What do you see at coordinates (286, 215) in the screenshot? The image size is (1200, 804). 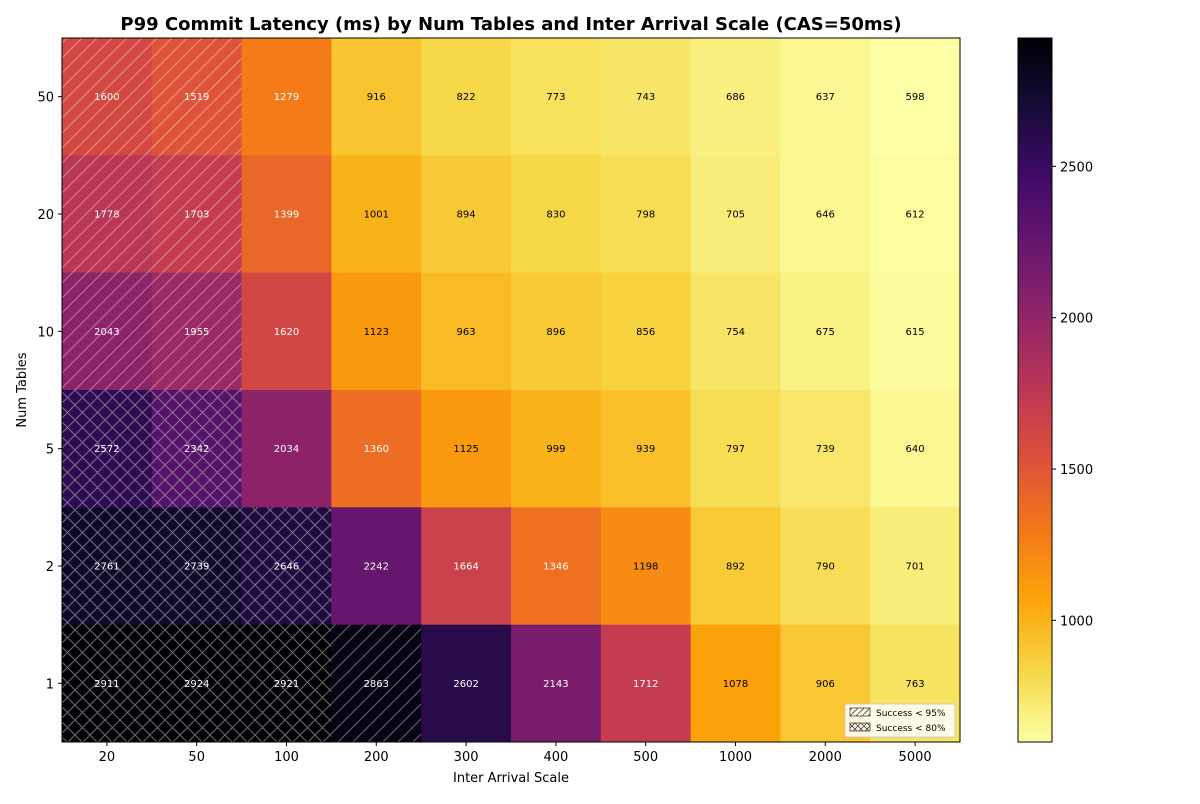 I see `cell-value-label: 1399` at bounding box center [286, 215].